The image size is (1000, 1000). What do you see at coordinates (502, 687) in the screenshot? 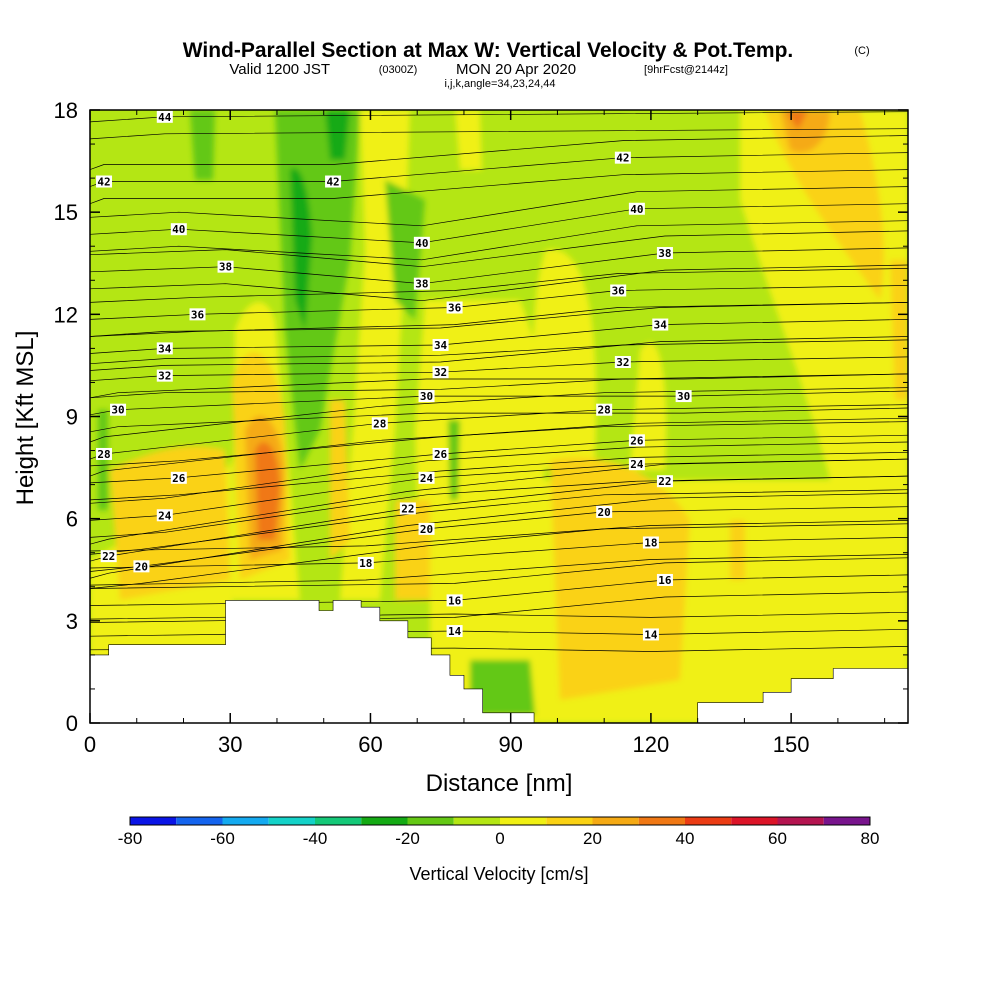
I see `downdraft-region` at bounding box center [502, 687].